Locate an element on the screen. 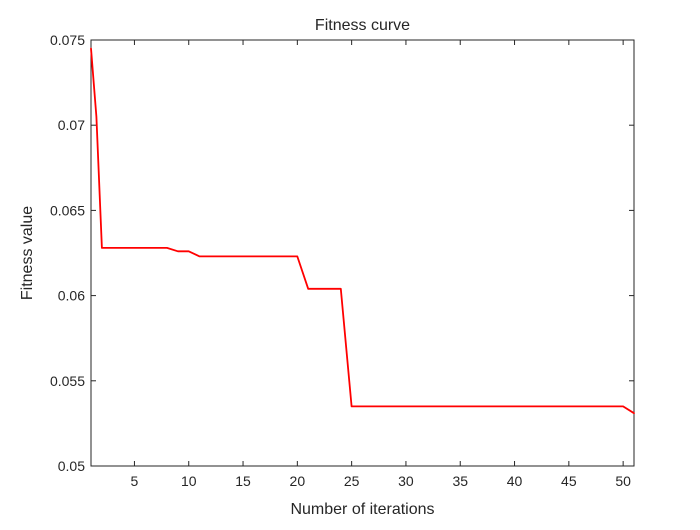 The width and height of the screenshot is (700, 530). x-axis-label: Number of iterations is located at coordinates (362, 509).